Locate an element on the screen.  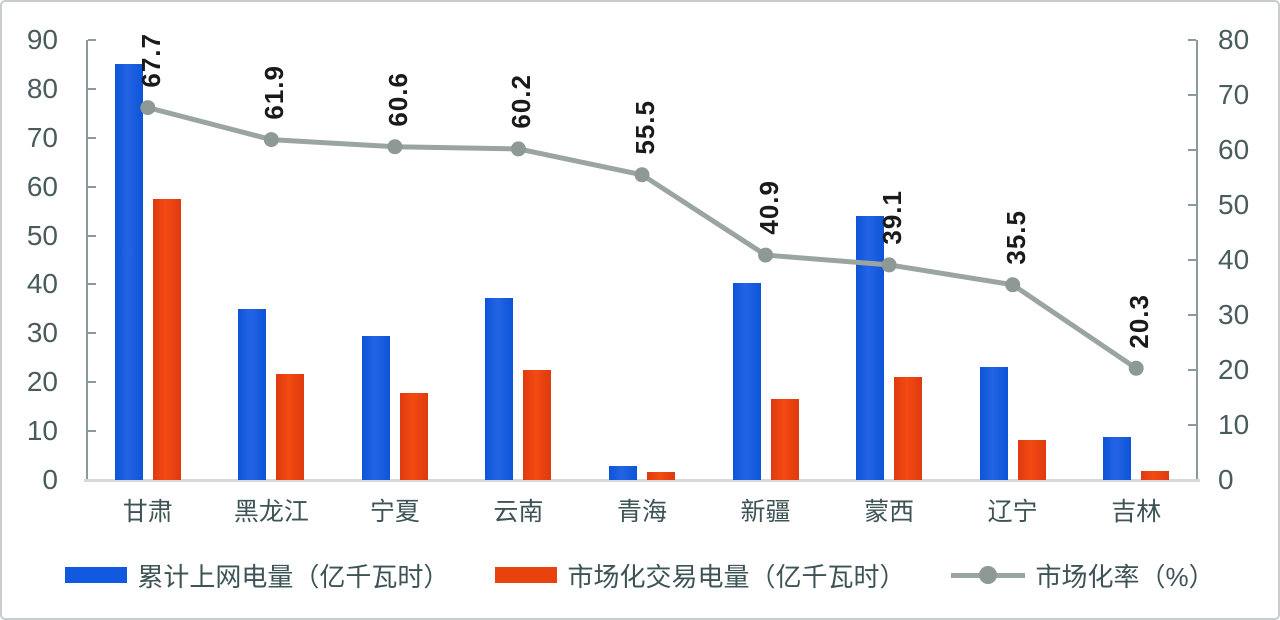
line-value-label: 55.5 is located at coordinates (645, 127).